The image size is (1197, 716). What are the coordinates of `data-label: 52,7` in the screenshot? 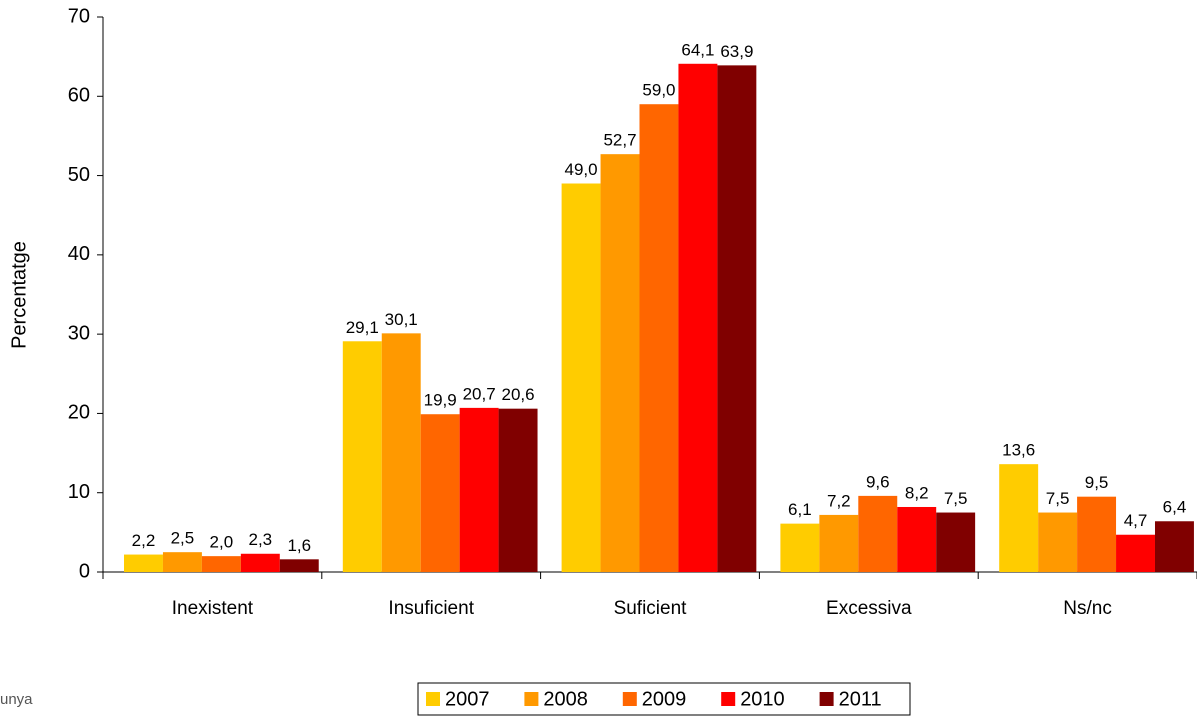 It's located at (619, 140).